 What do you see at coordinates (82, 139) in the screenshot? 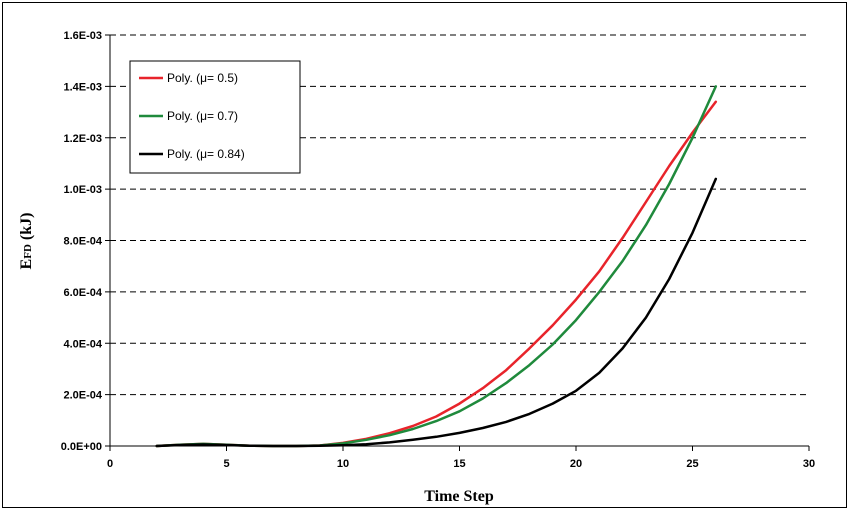
I see `y-tick-label-6: 1.2E-03` at bounding box center [82, 139].